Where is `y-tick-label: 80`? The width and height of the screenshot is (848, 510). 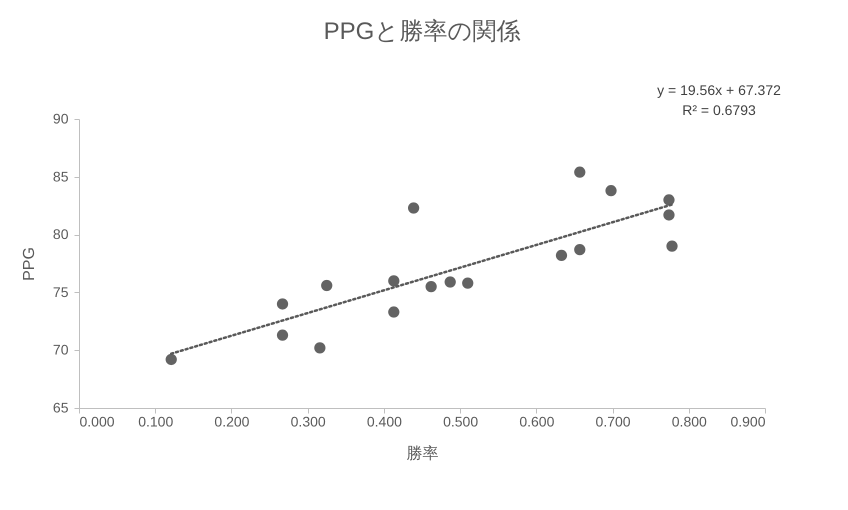
y-tick-label: 80 is located at coordinates (60, 234).